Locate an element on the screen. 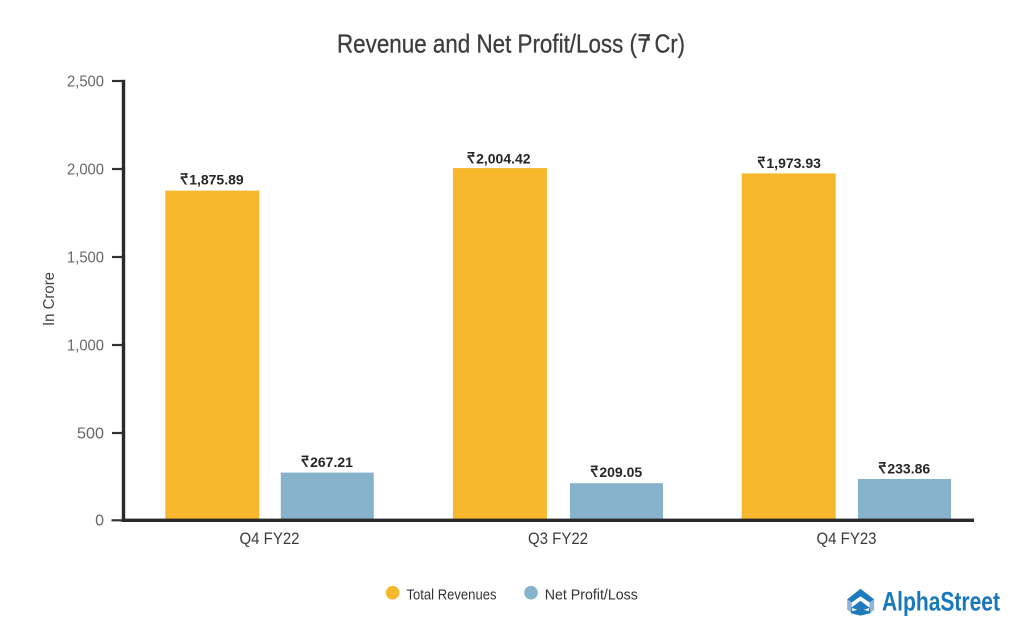 The height and width of the screenshot is (640, 1024). svg-text: Net Profit/Loss is located at coordinates (591, 596).